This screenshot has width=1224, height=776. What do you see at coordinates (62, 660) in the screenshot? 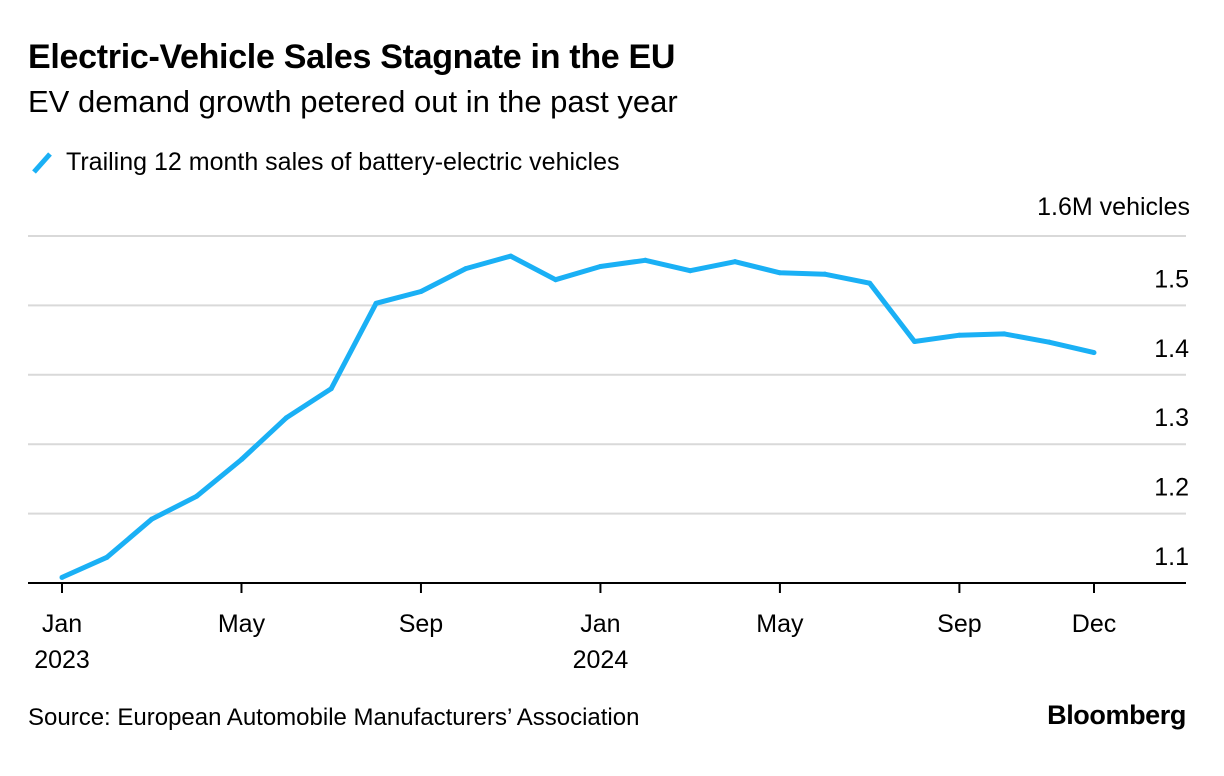
I see `x-tick-year-label: 2023` at bounding box center [62, 660].